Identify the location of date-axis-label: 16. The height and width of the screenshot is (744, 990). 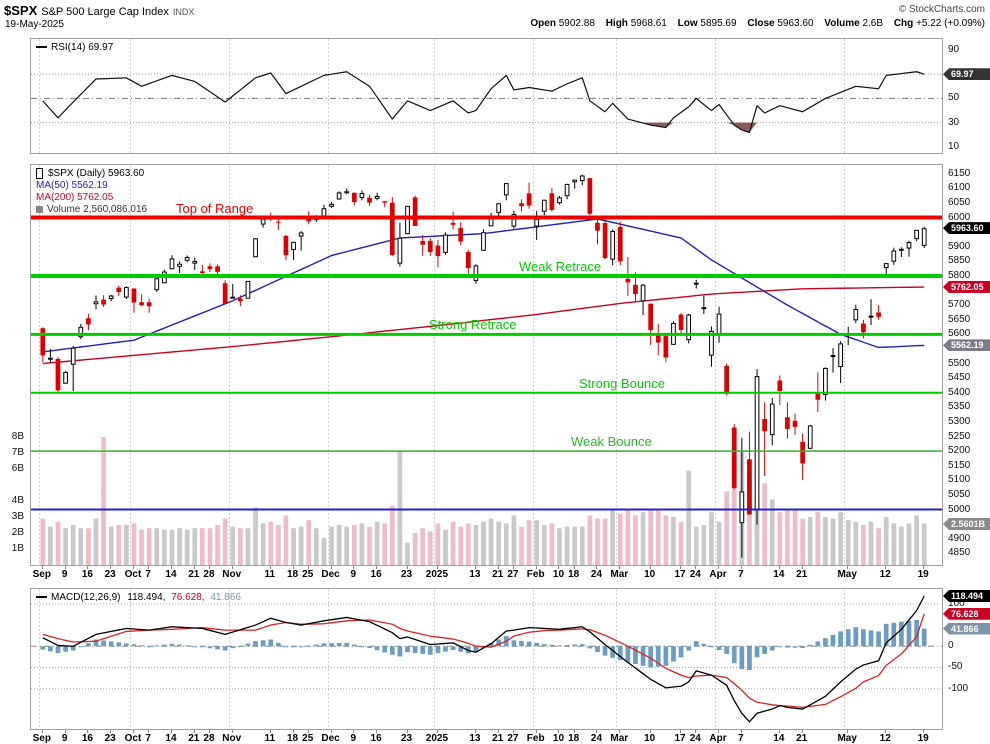
(87, 738).